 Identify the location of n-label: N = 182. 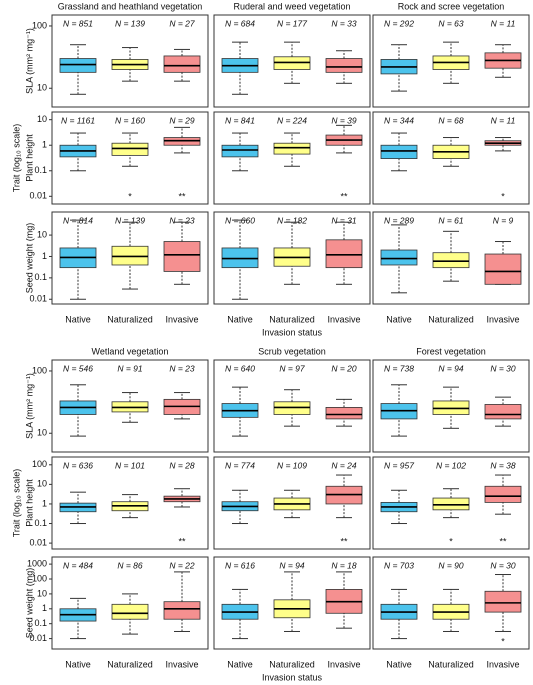
(292, 220).